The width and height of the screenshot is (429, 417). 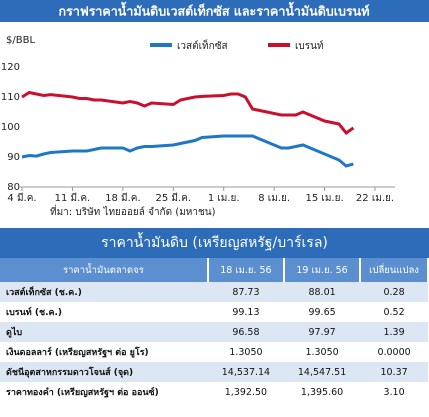 What do you see at coordinates (13, 187) in the screenshot?
I see `y-tick-label: 80` at bounding box center [13, 187].